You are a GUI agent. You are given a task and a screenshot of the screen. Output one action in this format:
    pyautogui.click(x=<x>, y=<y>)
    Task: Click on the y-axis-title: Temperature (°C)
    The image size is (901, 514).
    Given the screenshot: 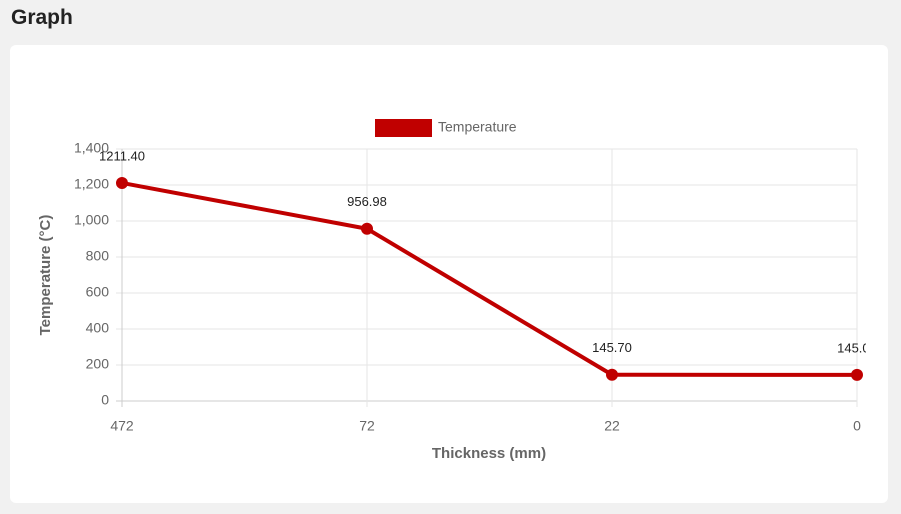 What is the action you would take?
    pyautogui.click(x=45, y=275)
    